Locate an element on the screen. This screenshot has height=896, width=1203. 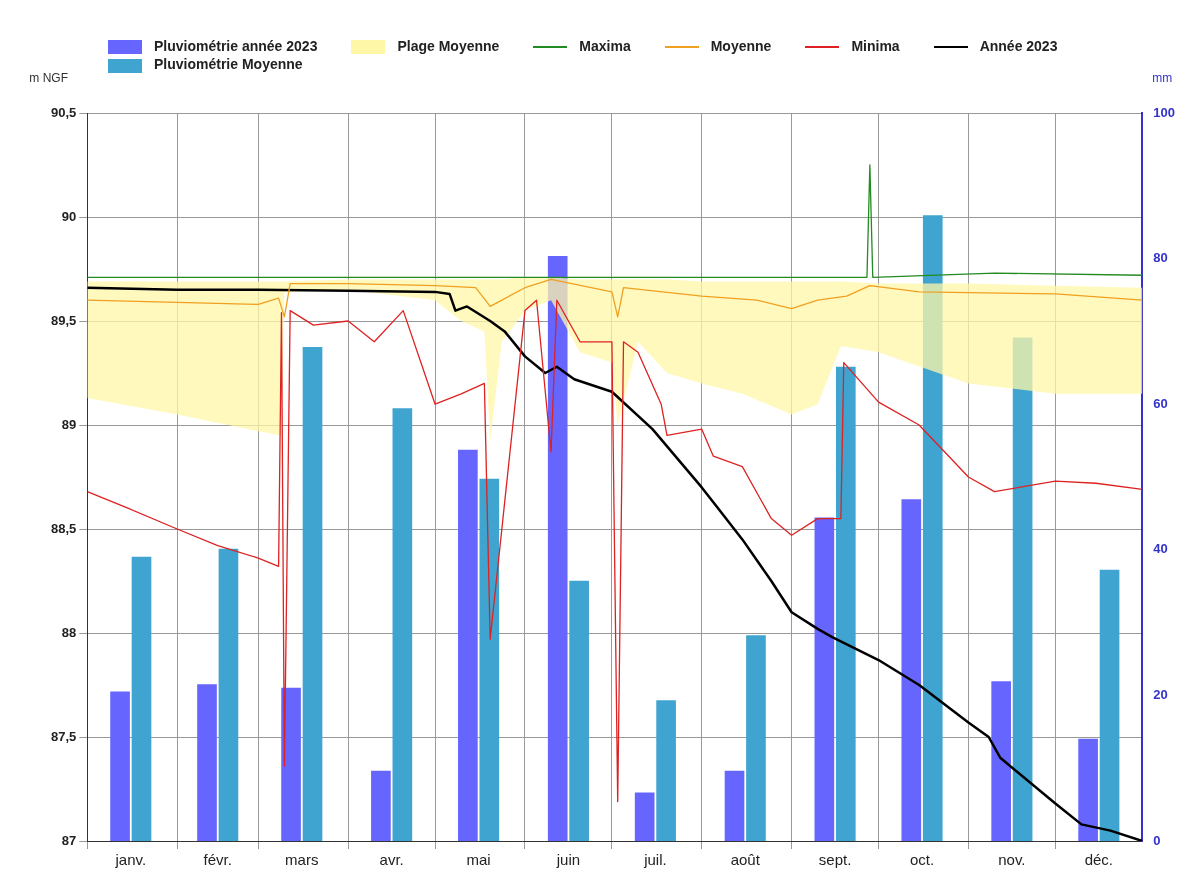
legend-label: Année 2023 is located at coordinates (1018, 46).